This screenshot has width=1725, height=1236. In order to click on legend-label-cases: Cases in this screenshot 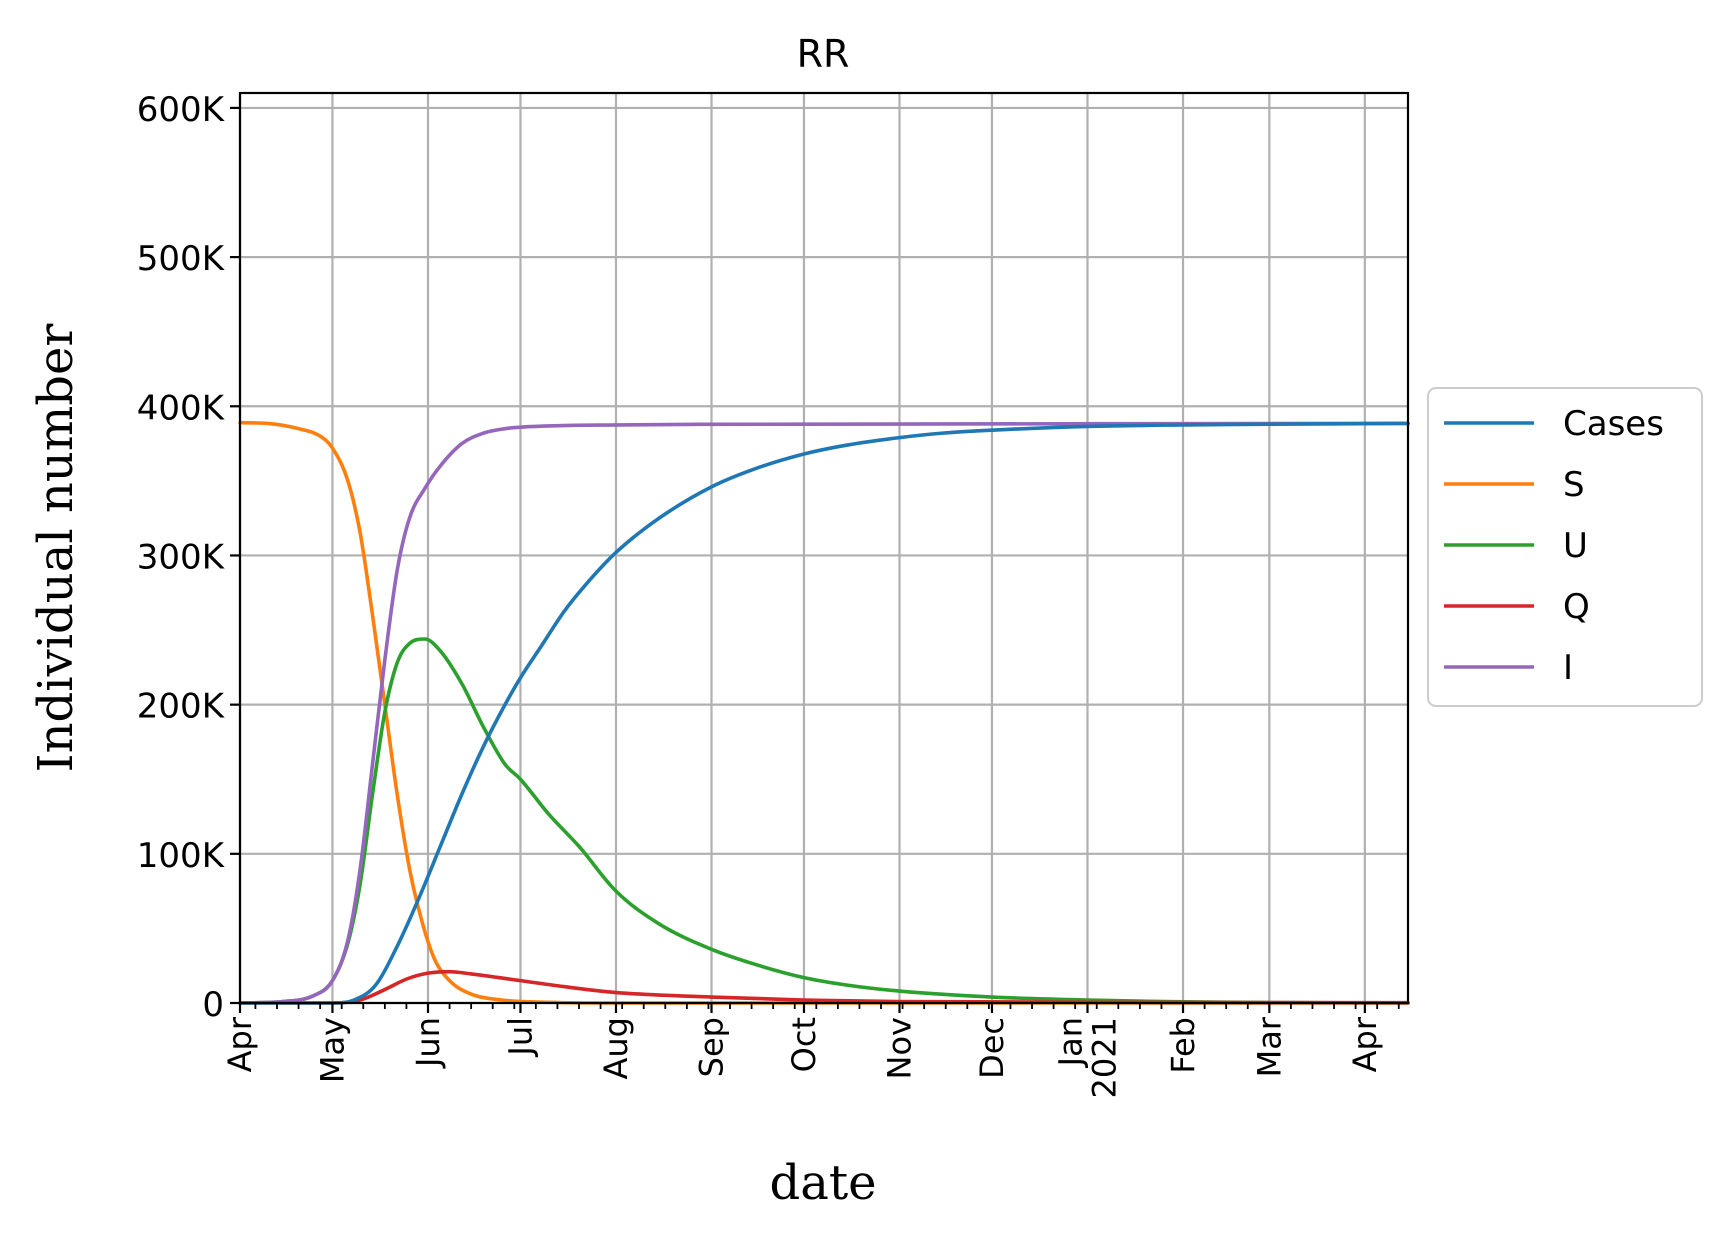, I will do `click(1613, 424)`.